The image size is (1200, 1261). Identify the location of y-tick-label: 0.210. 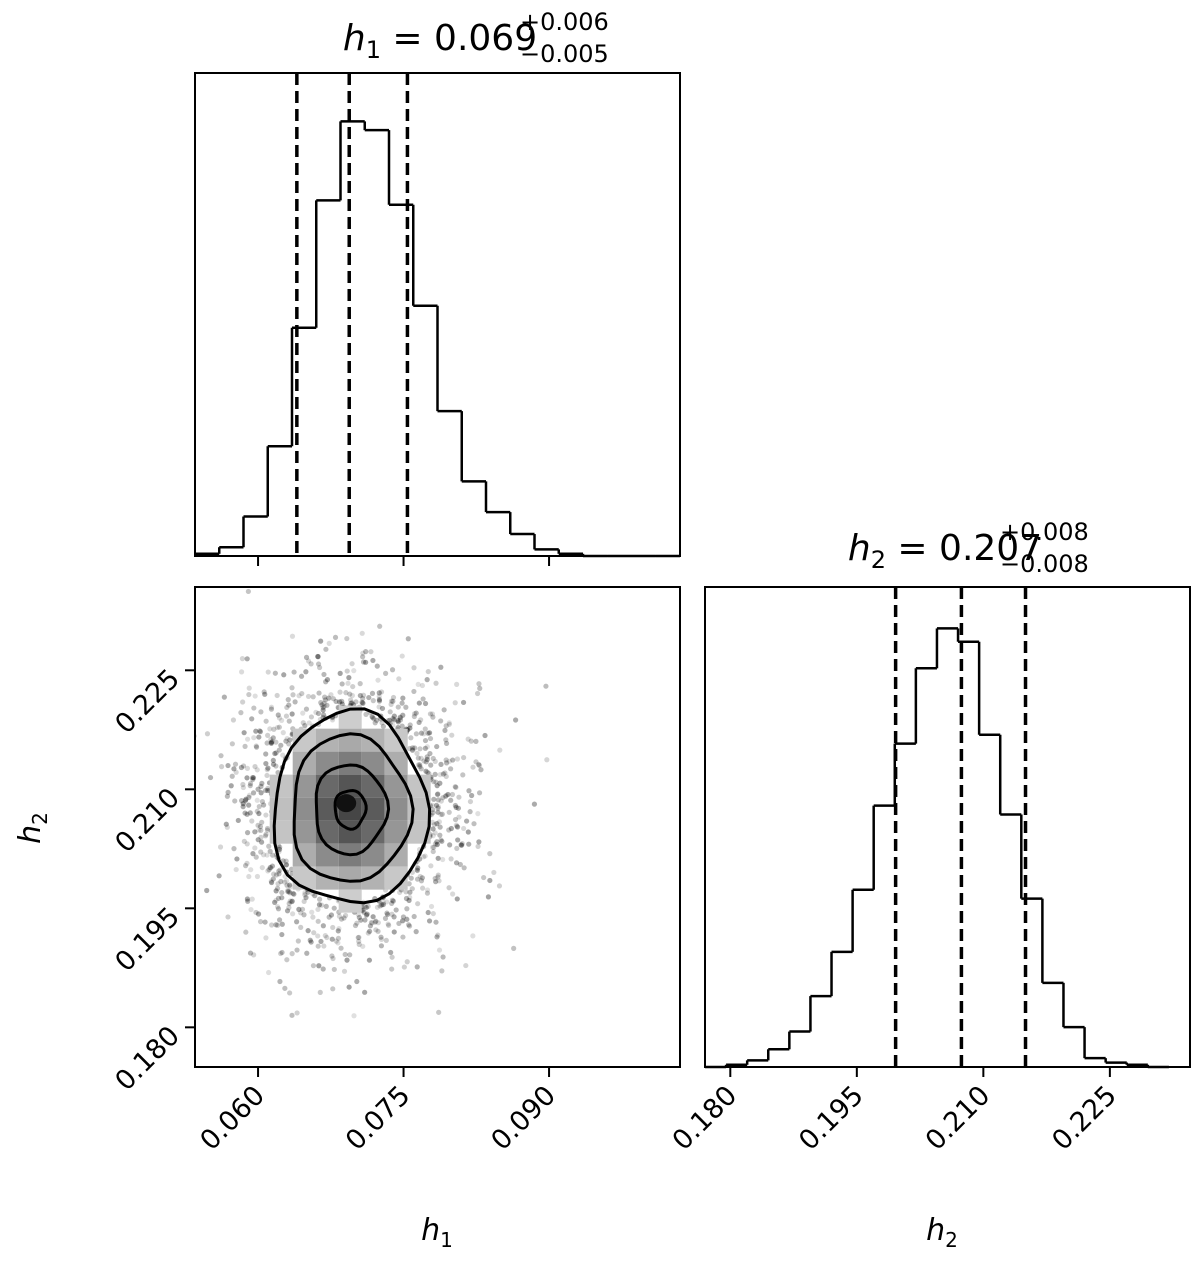
(147, 820).